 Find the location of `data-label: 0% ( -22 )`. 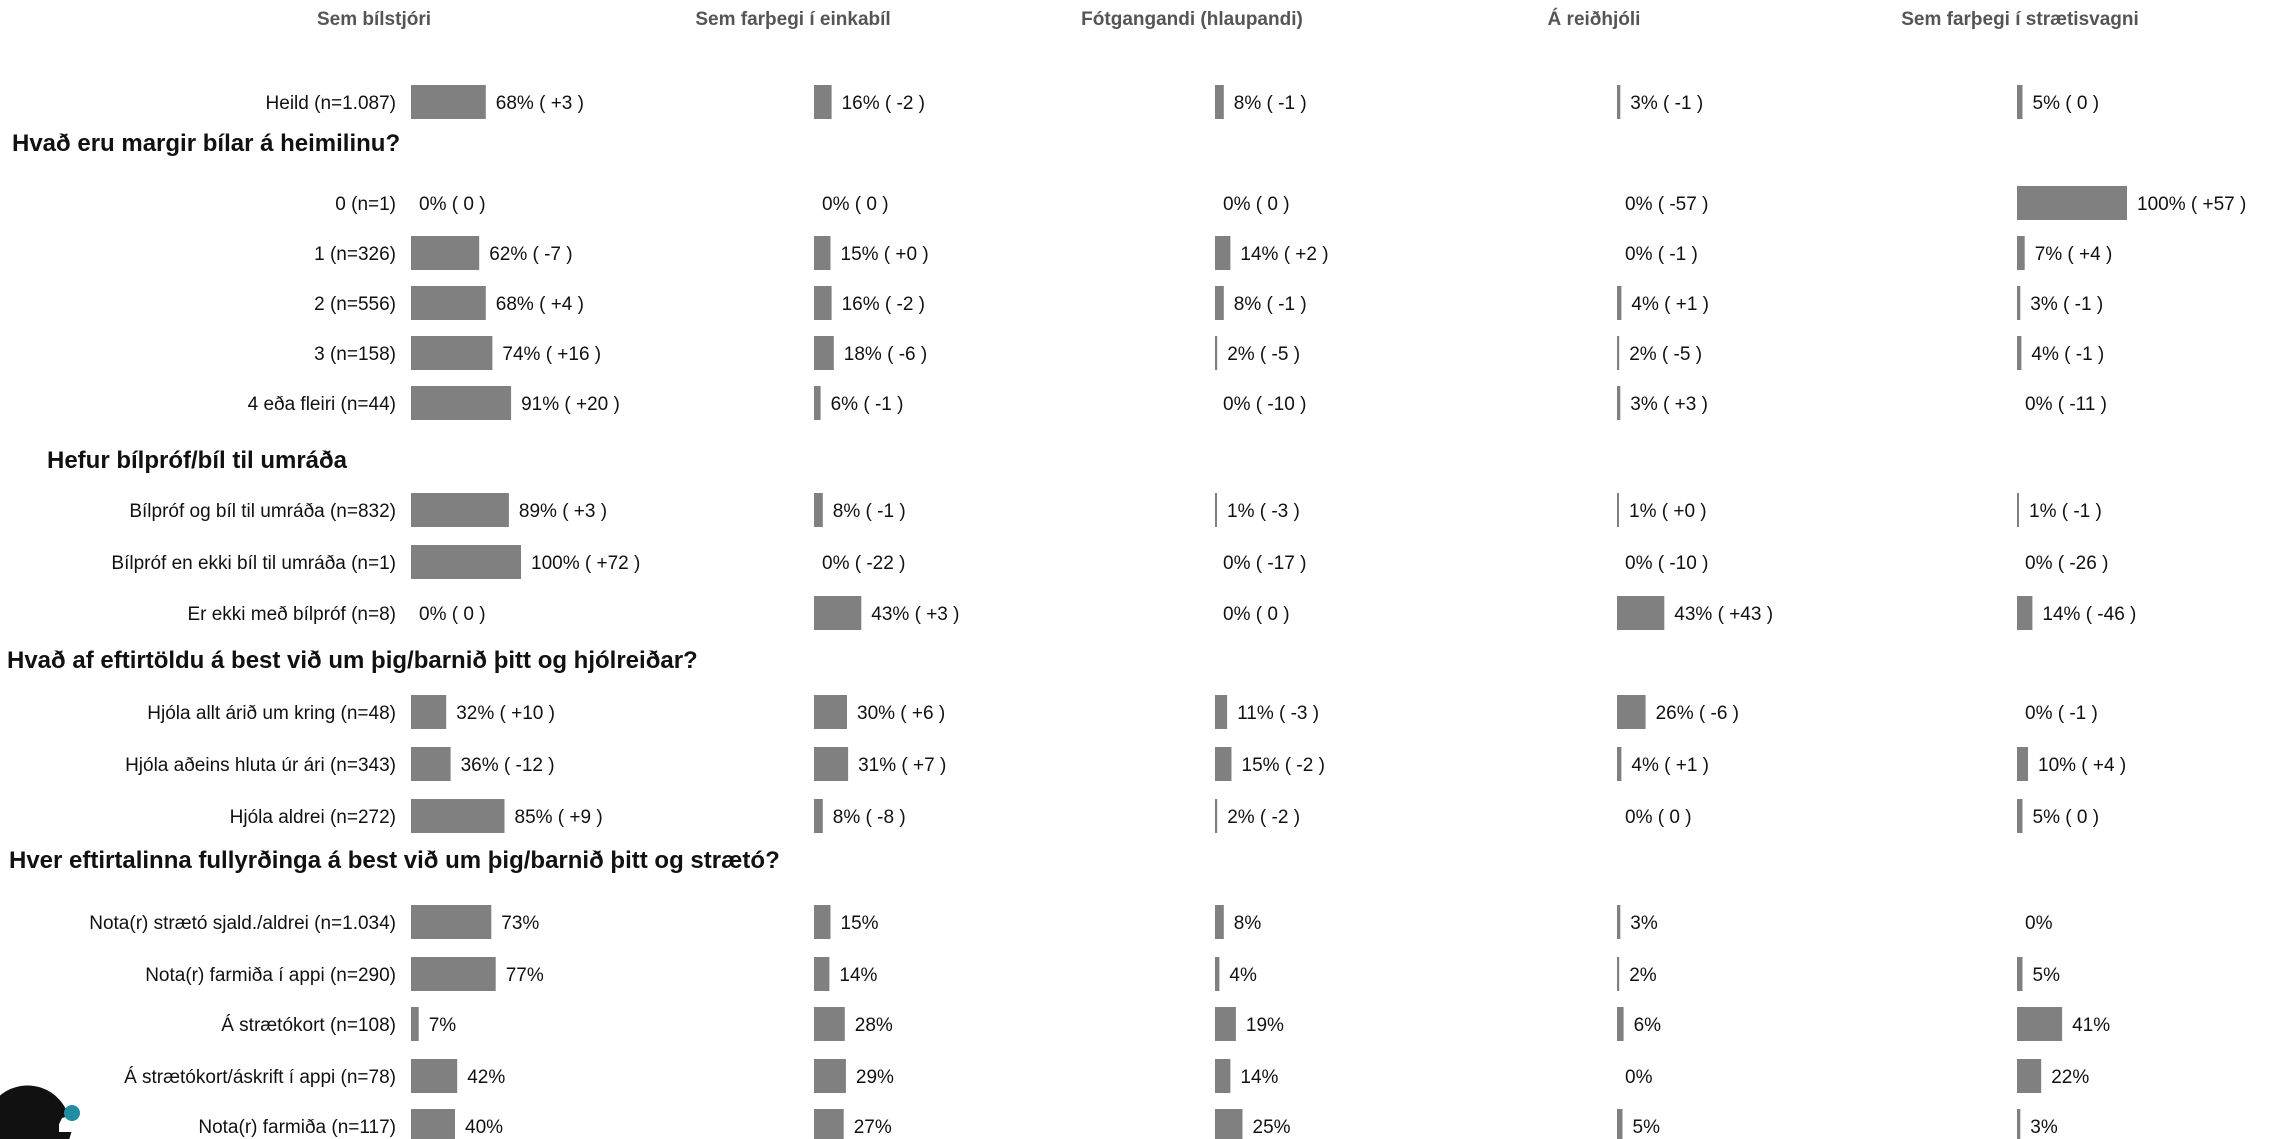

data-label: 0% ( -22 ) is located at coordinates (863, 563).